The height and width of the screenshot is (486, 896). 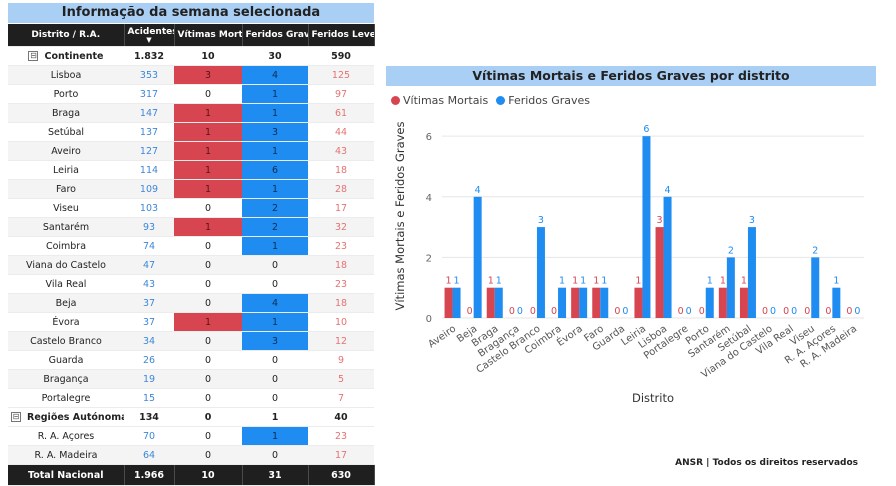 What do you see at coordinates (341, 113) in the screenshot?
I see `cell-feridos-leves: 61` at bounding box center [341, 113].